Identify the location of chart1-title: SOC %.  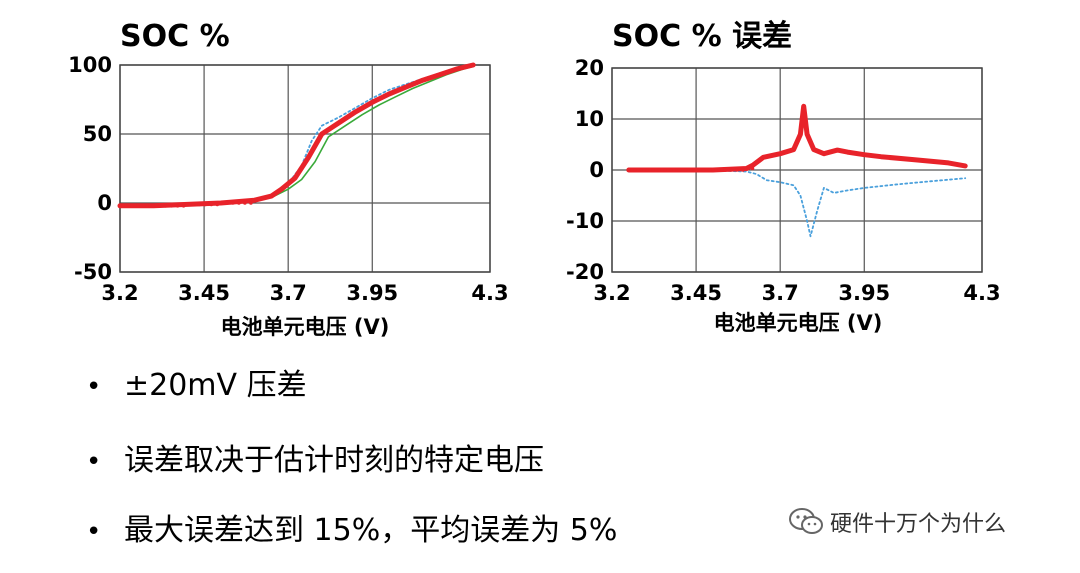
(175, 36).